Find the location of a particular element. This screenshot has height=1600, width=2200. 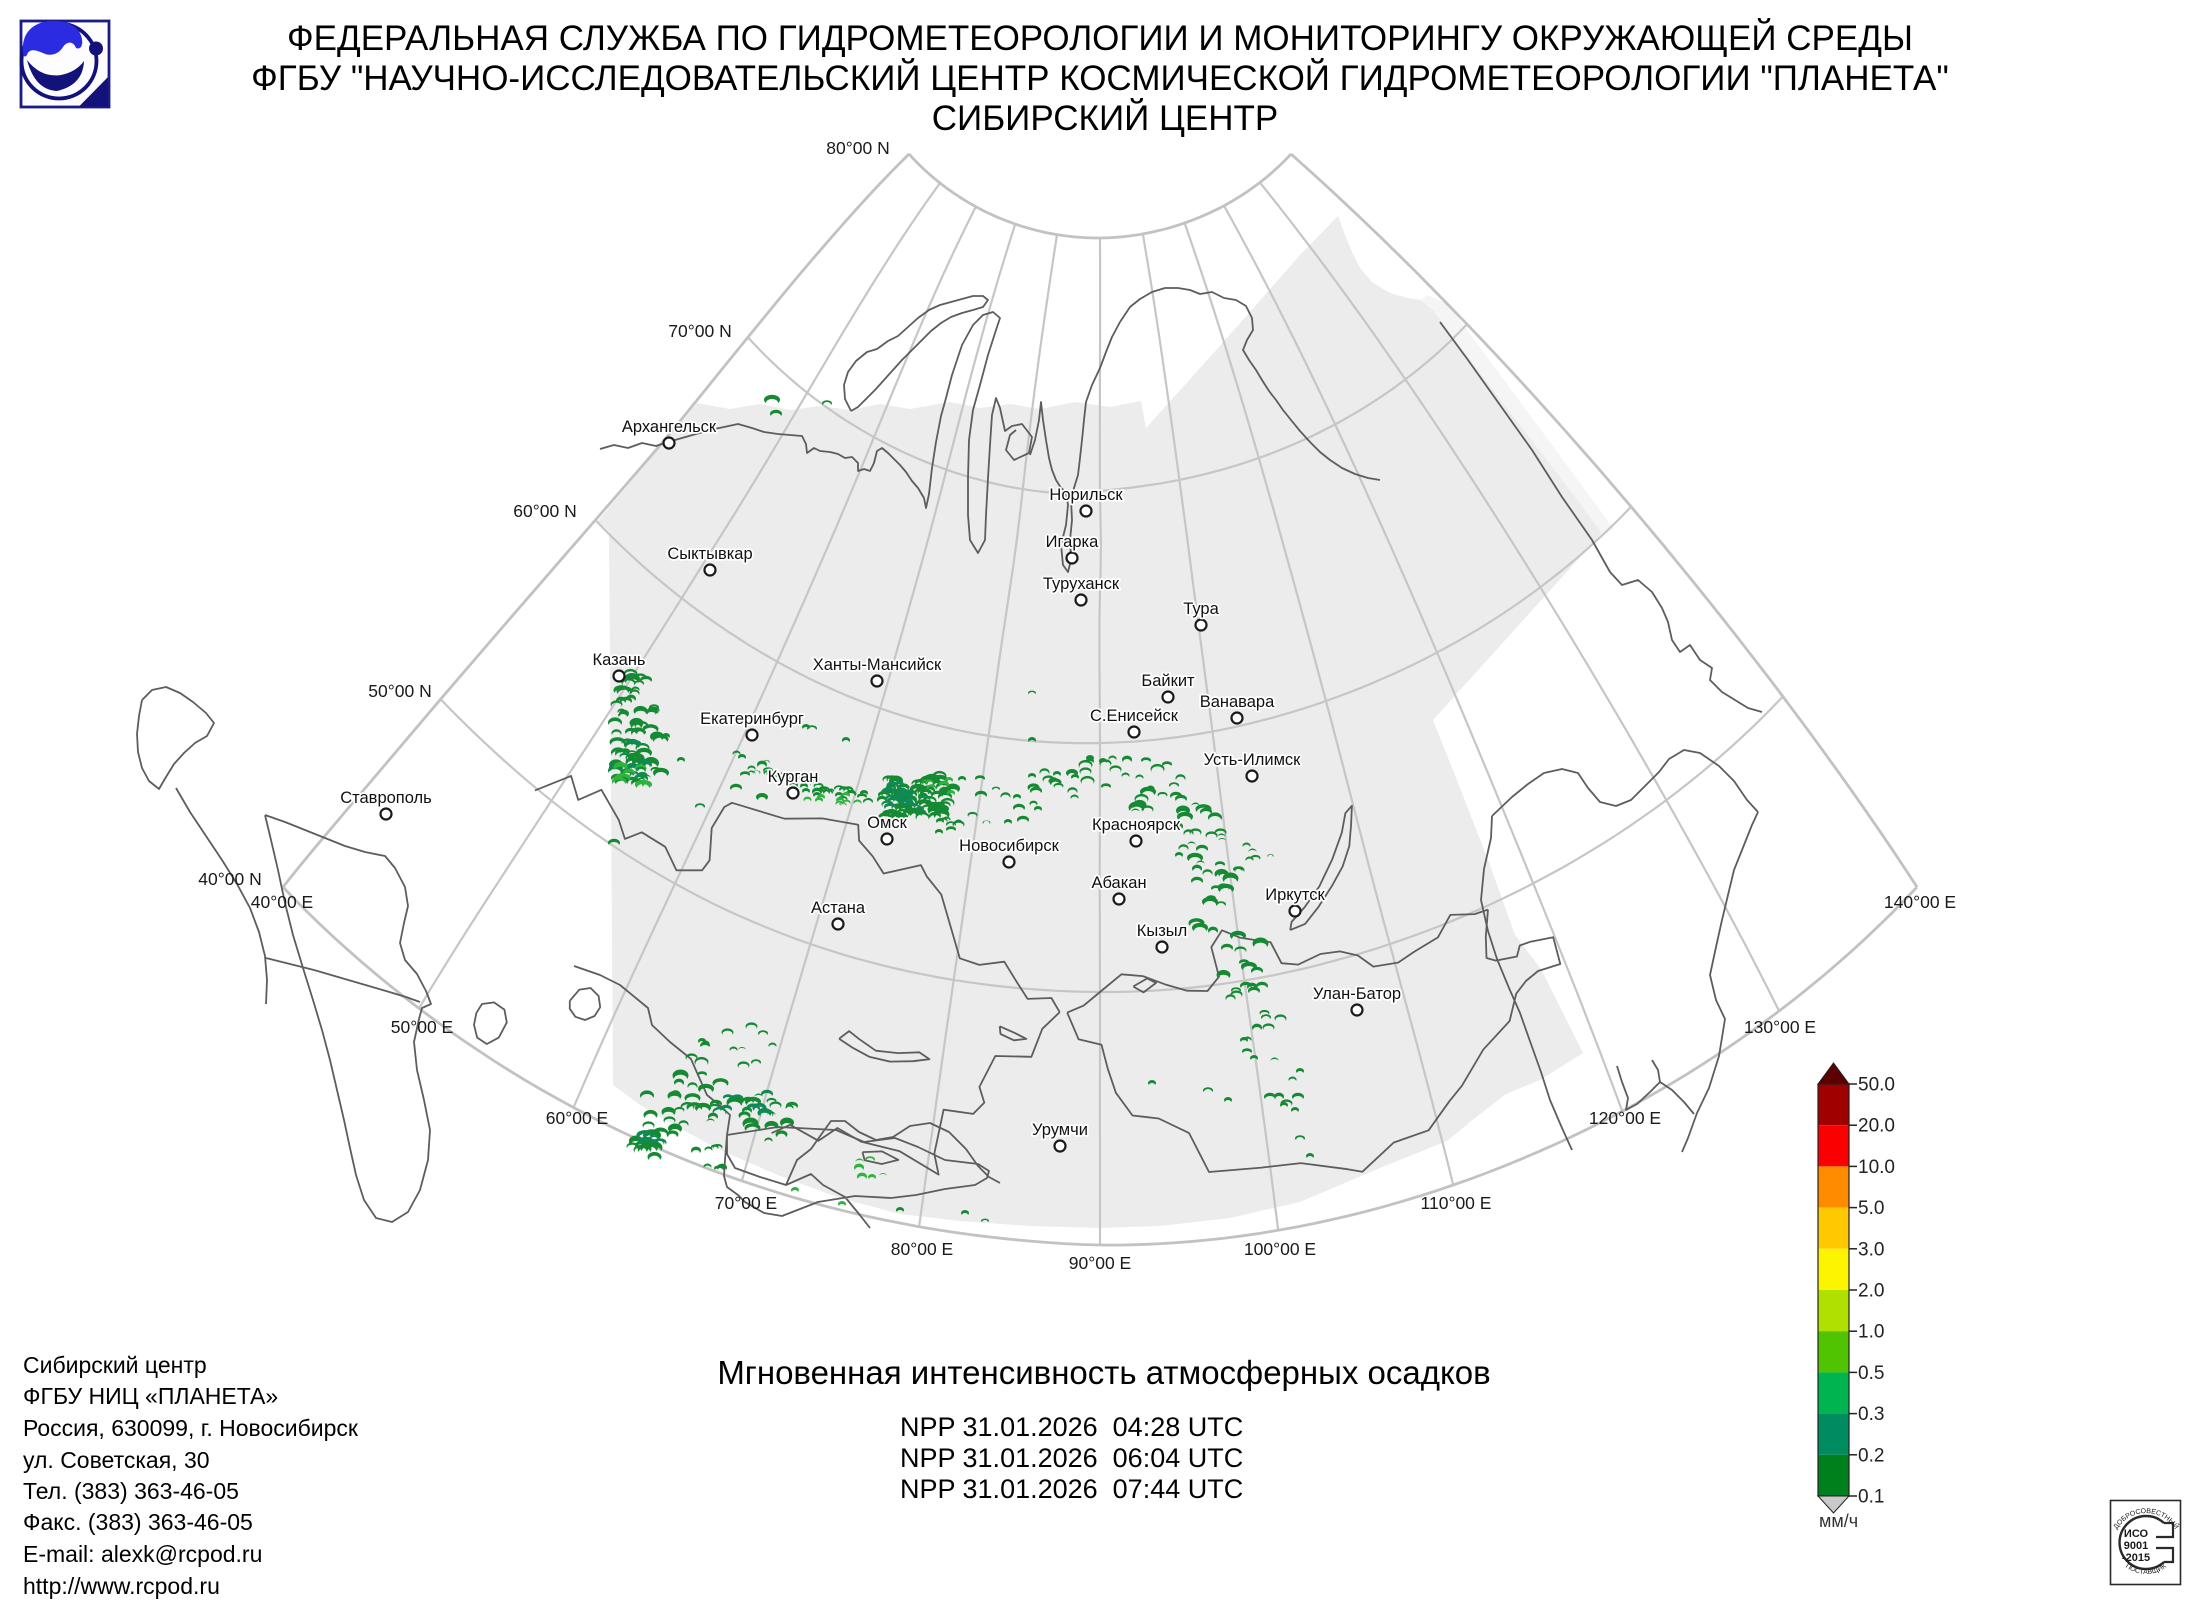

svg-text: 50°00 N is located at coordinates (399, 691).